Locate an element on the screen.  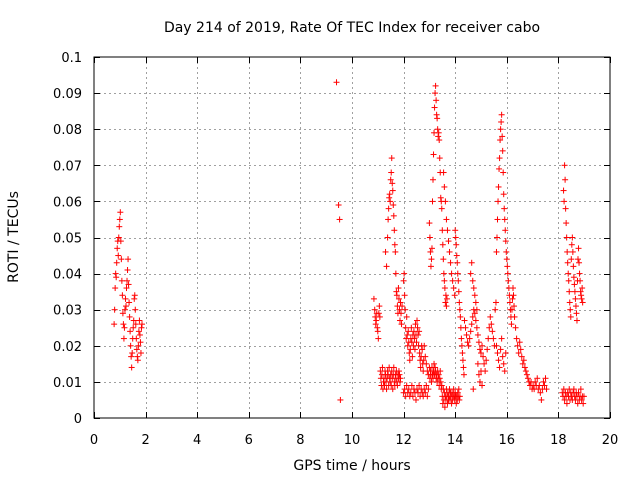
x-tick-label: 8 is located at coordinates (300, 440).